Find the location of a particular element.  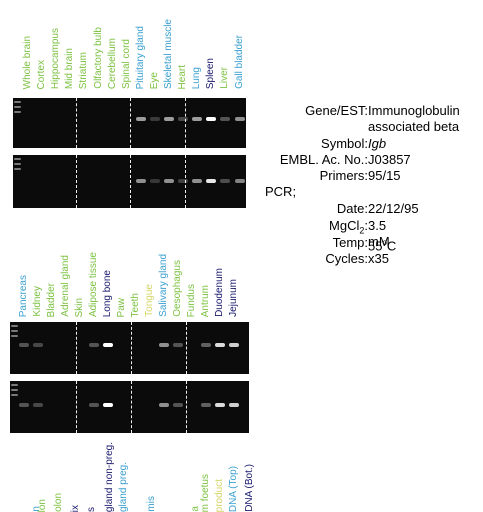

temp: 55oC is located at coordinates (382, 244).